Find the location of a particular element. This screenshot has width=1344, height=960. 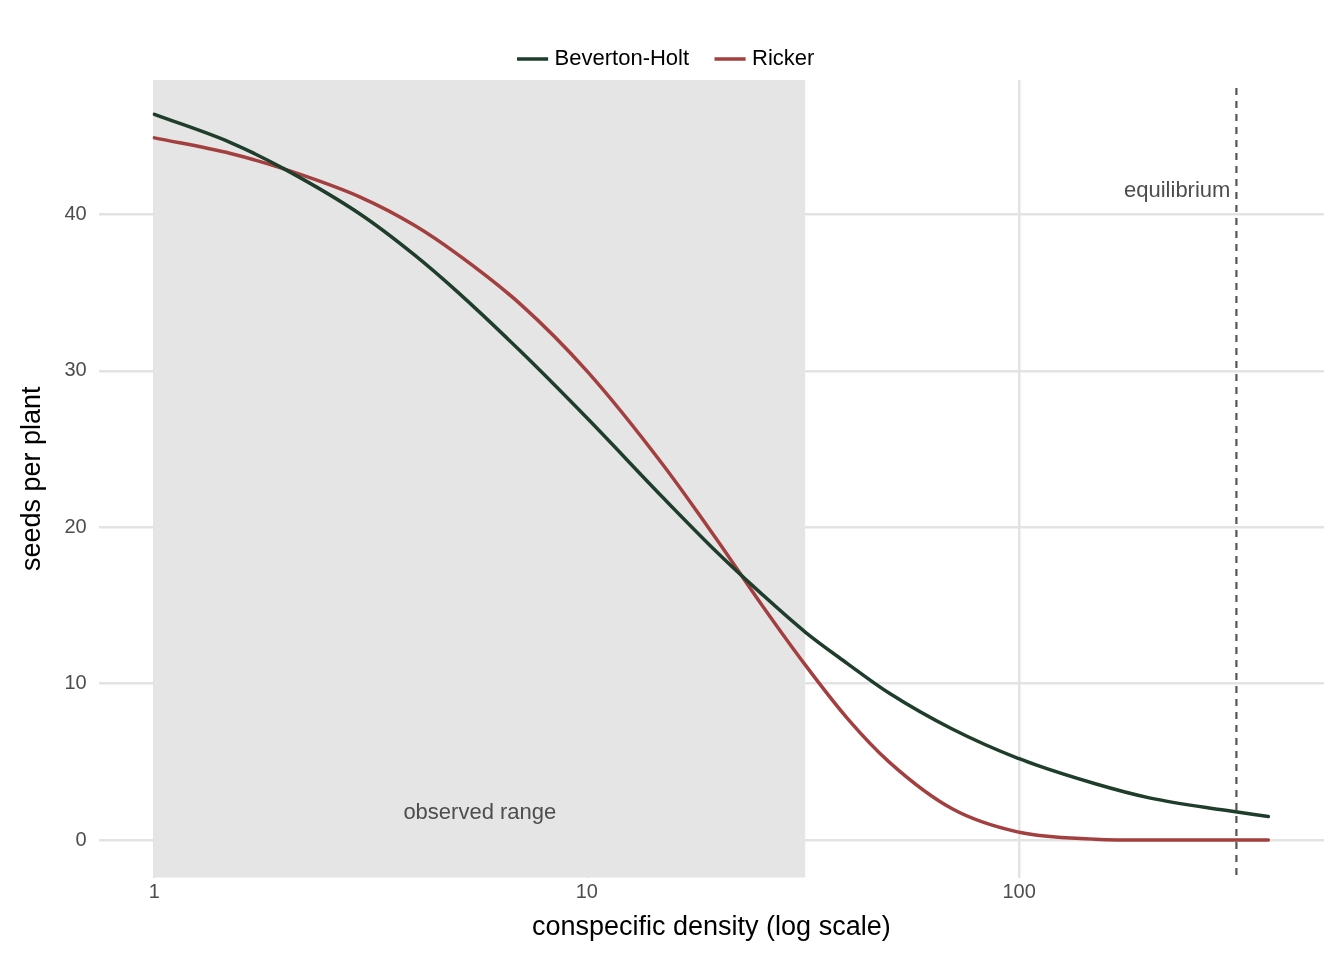

y-tick-label: 30 is located at coordinates (75, 369).